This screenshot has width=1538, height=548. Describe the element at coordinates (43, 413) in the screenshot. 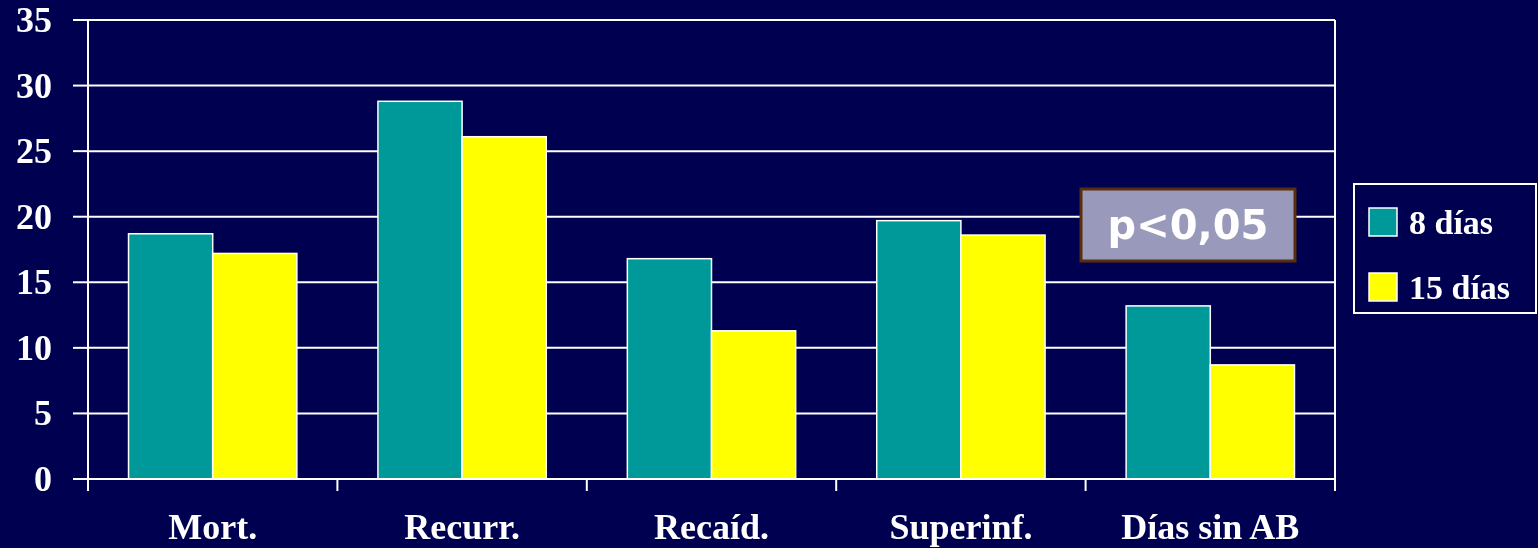

I see `y-tick-label: 5` at that location.